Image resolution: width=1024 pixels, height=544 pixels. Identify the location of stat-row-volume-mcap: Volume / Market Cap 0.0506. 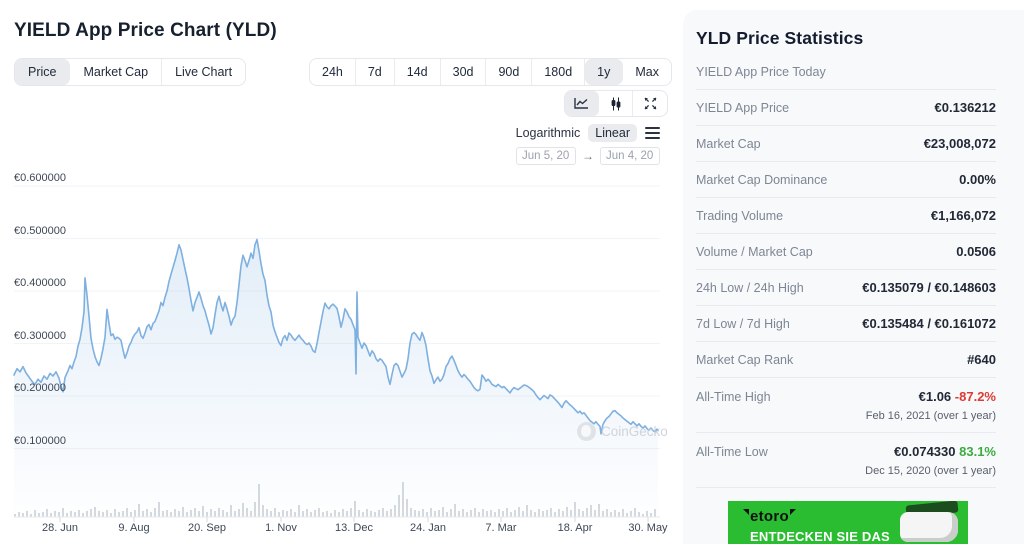
(846, 252).